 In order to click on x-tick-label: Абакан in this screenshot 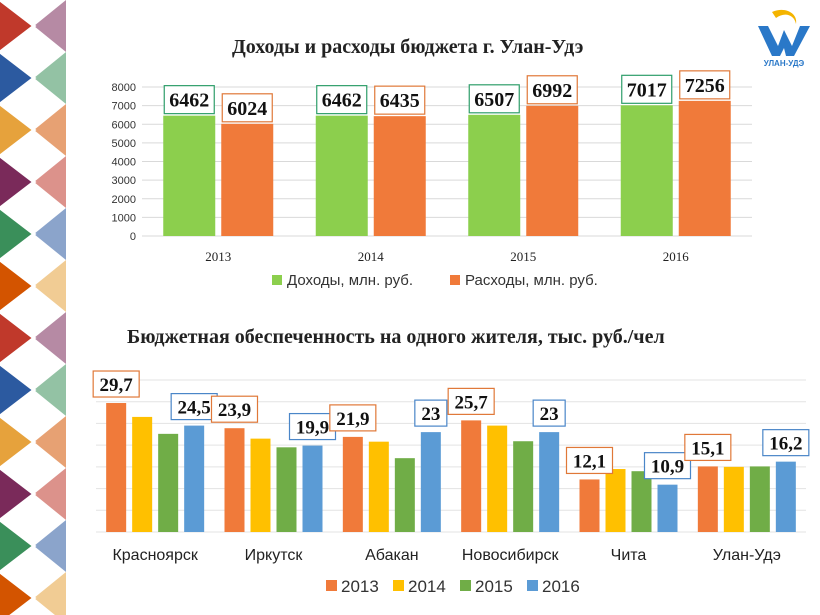, I will do `click(391, 555)`.